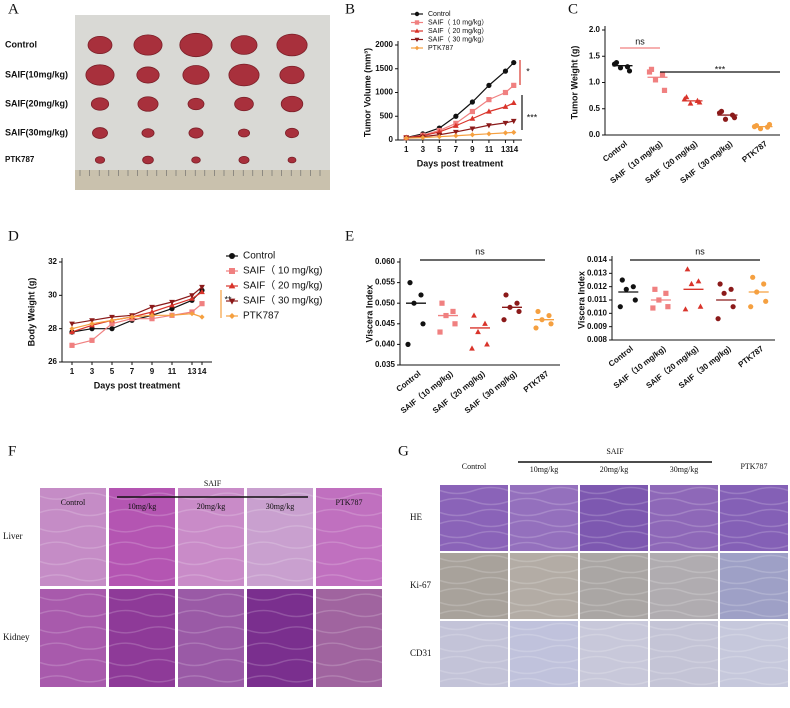 The image size is (790, 708). Describe the element at coordinates (597, 312) in the screenshot. I see `y-tick-label: 0.010` at that location.